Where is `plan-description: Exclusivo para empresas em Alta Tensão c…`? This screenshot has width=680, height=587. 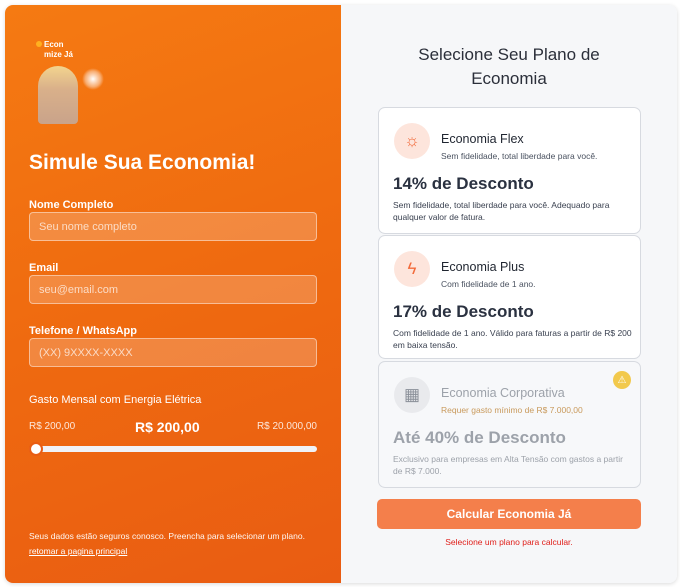
plan-description: Exclusivo para empresas em Alta Tensão c… is located at coordinates (508, 465).